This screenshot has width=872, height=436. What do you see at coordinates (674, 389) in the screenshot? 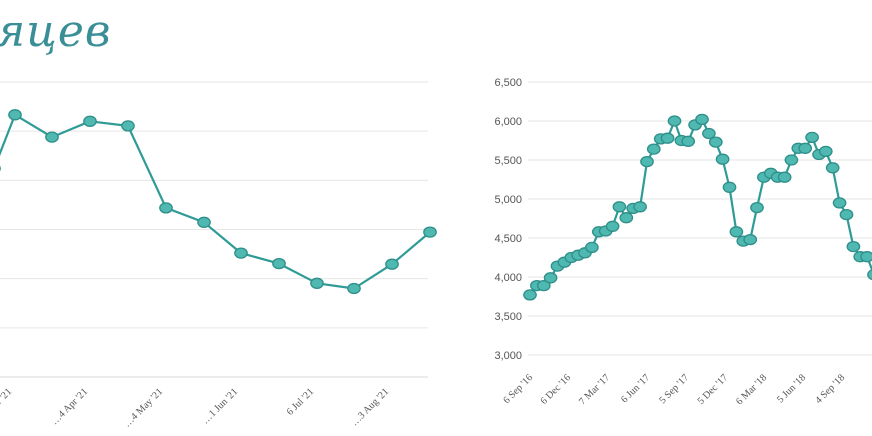
I see `x-tick-label: 5 Sep '17` at bounding box center [674, 389].